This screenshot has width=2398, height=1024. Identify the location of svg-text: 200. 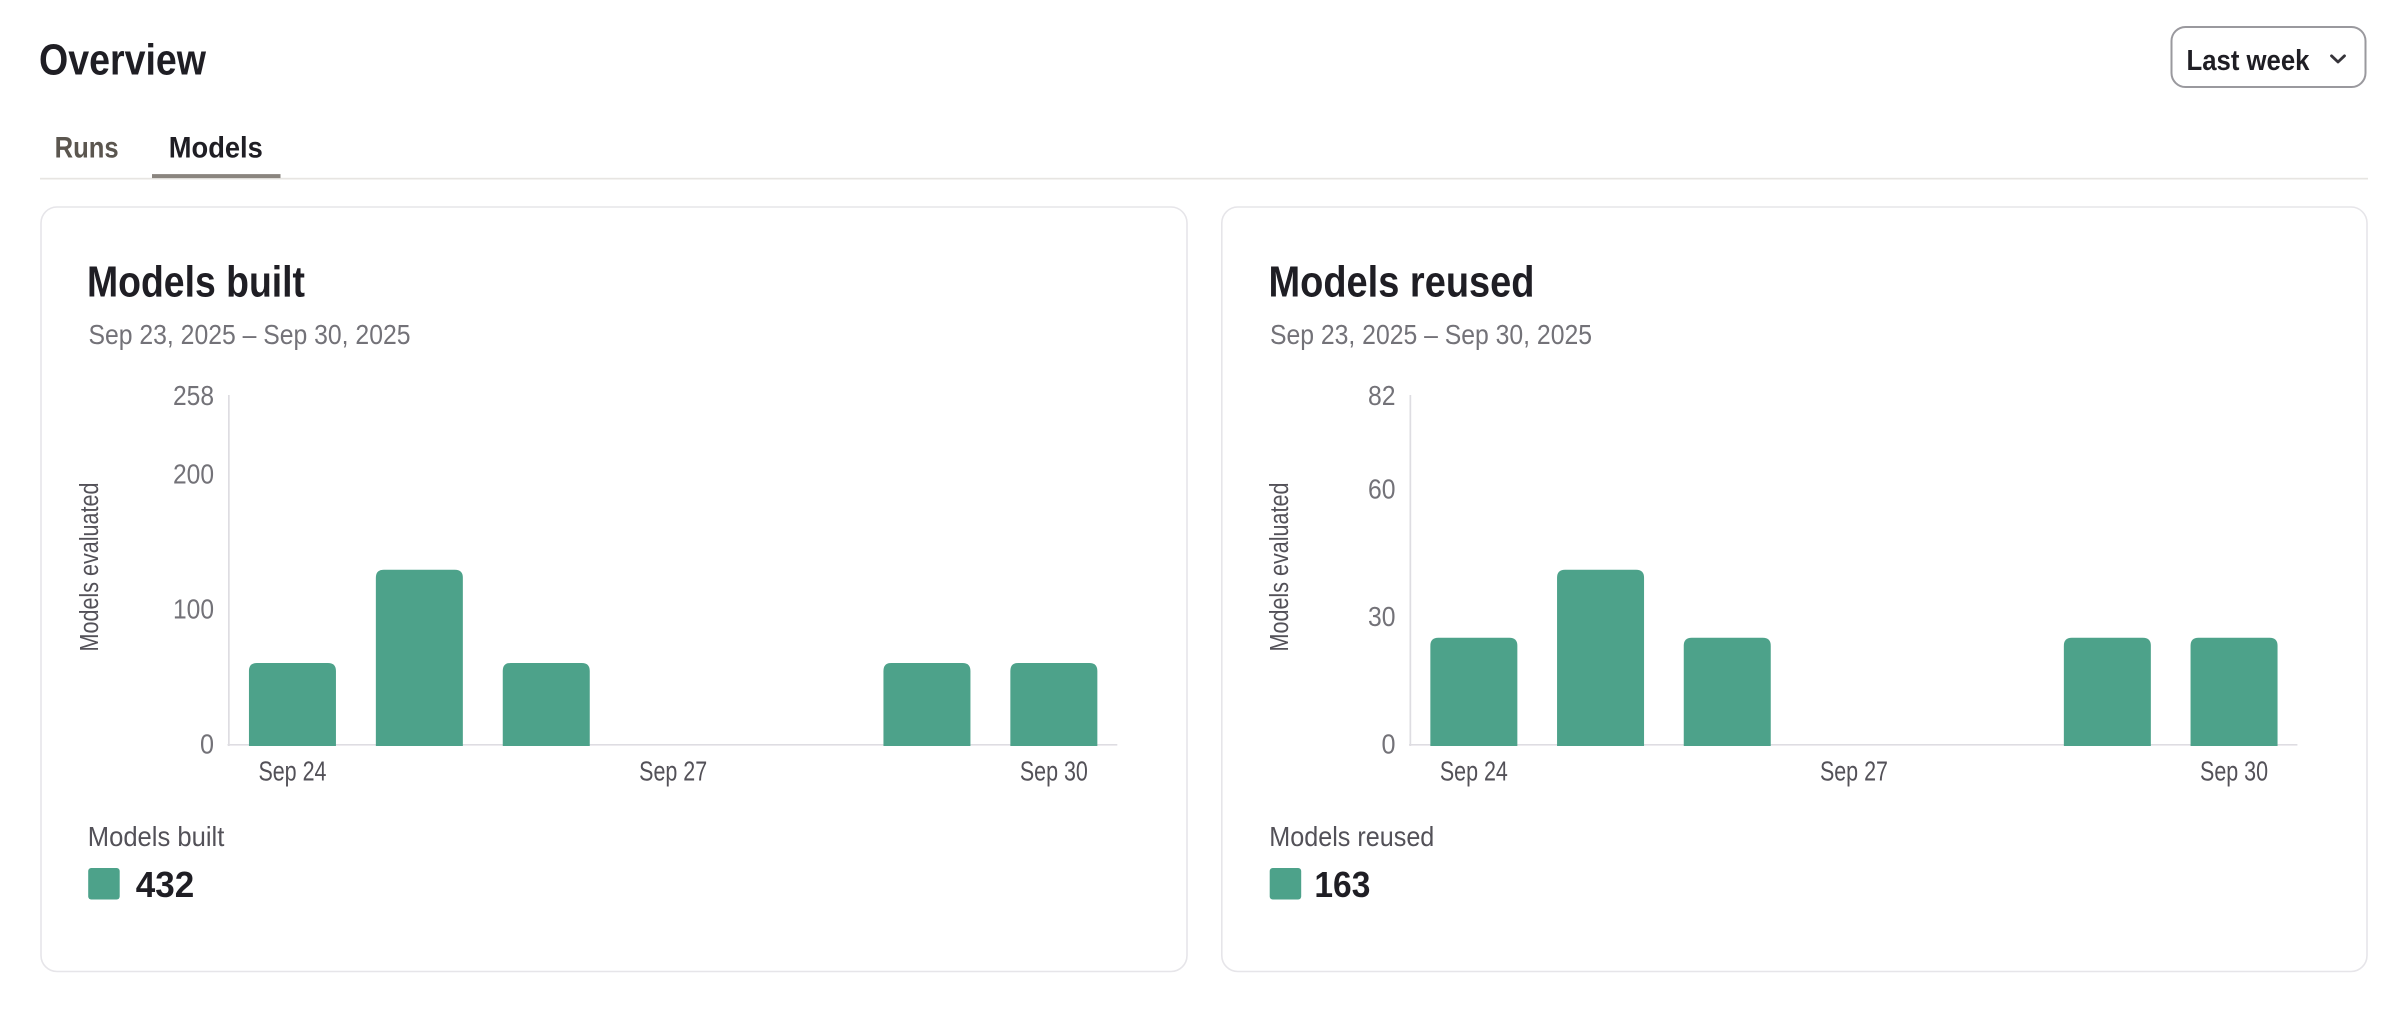
(193, 474).